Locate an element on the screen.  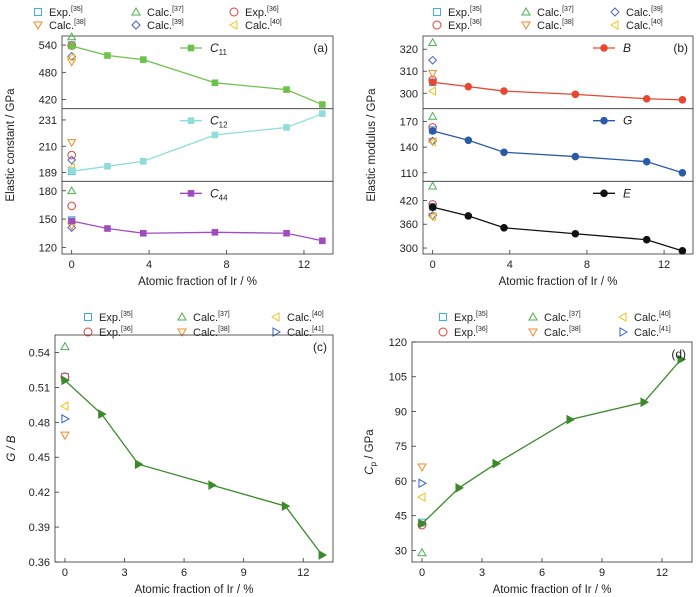
legend-ref: [35] is located at coordinates (127, 314).